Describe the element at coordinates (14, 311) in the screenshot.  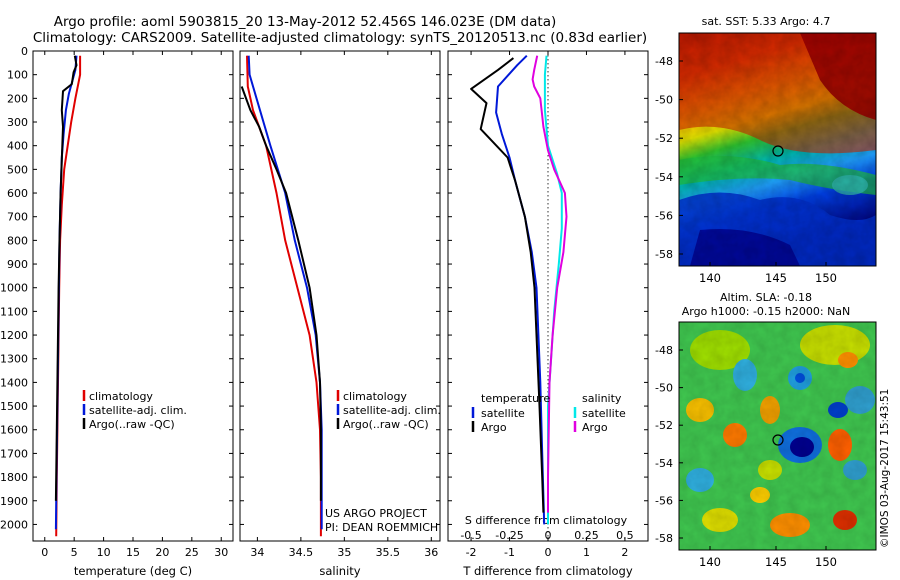
I see `depth-tick-label: 1100` at that location.